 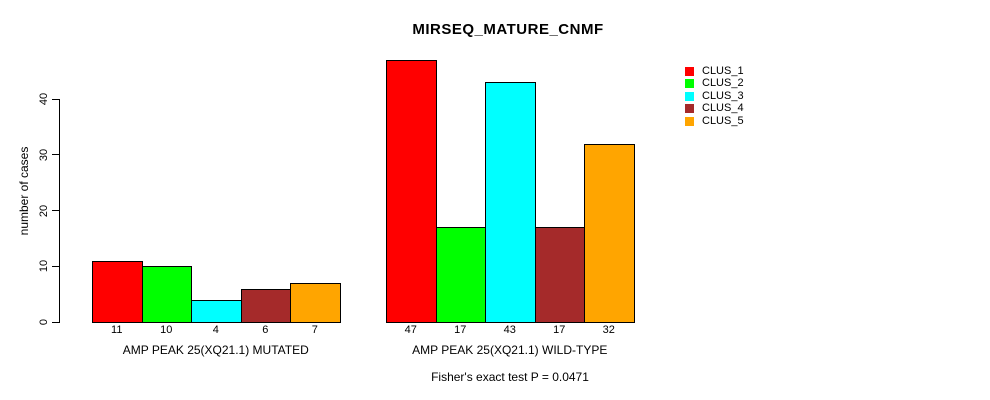 I want to click on bar-clus_2-group1, so click(x=166, y=294).